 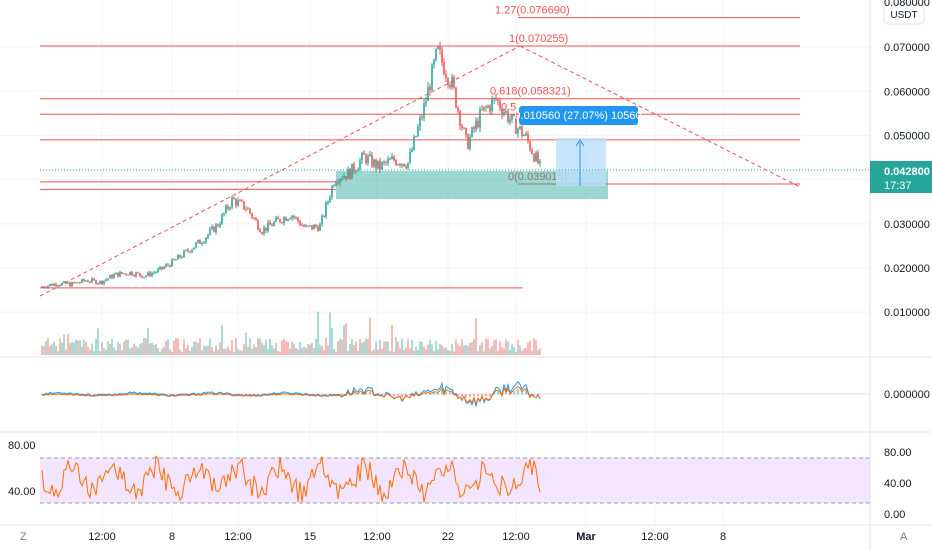 What do you see at coordinates (102, 537) in the screenshot?
I see `time-tick: 12:00` at bounding box center [102, 537].